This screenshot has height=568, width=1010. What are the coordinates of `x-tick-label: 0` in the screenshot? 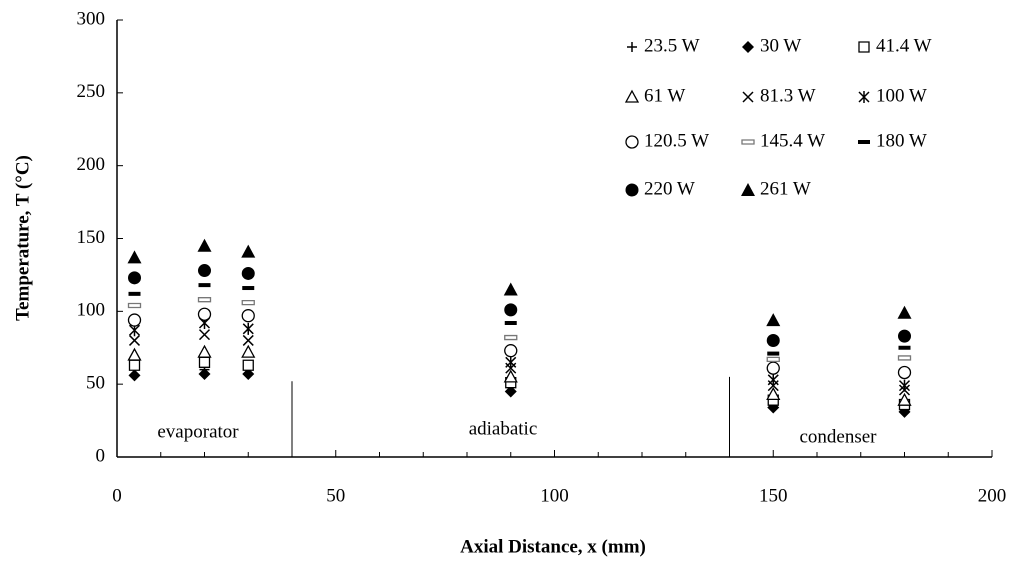 It's located at (117, 495).